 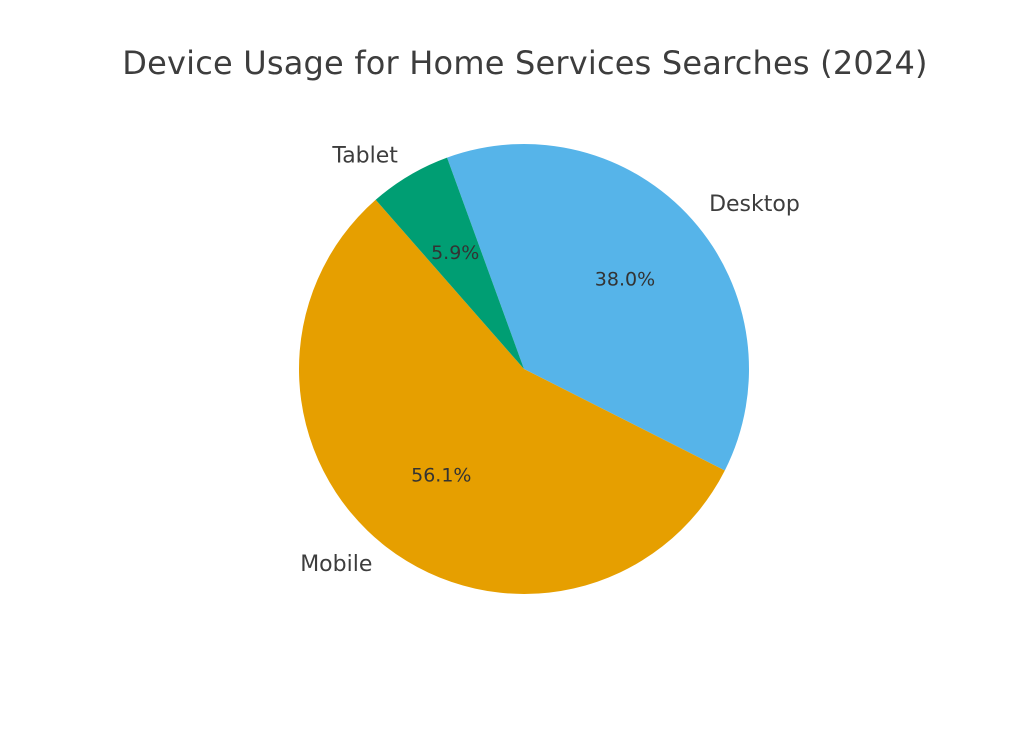 I want to click on pie-slice-desktop, so click(x=598, y=307).